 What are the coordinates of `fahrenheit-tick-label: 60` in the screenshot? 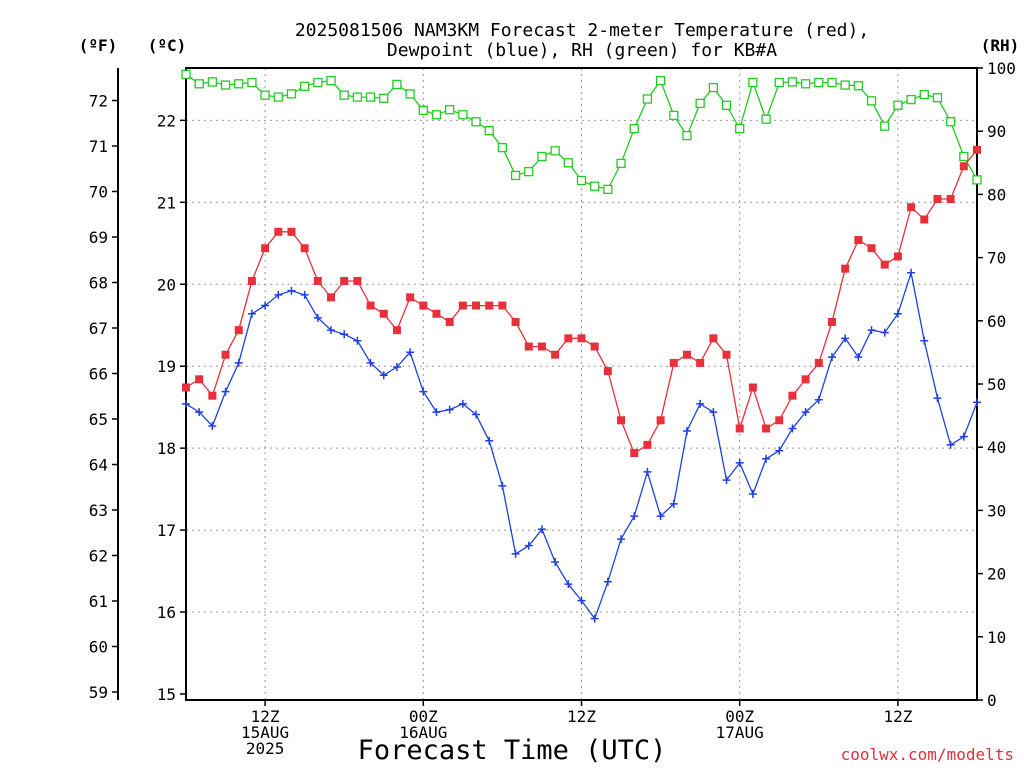 It's located at (98, 647).